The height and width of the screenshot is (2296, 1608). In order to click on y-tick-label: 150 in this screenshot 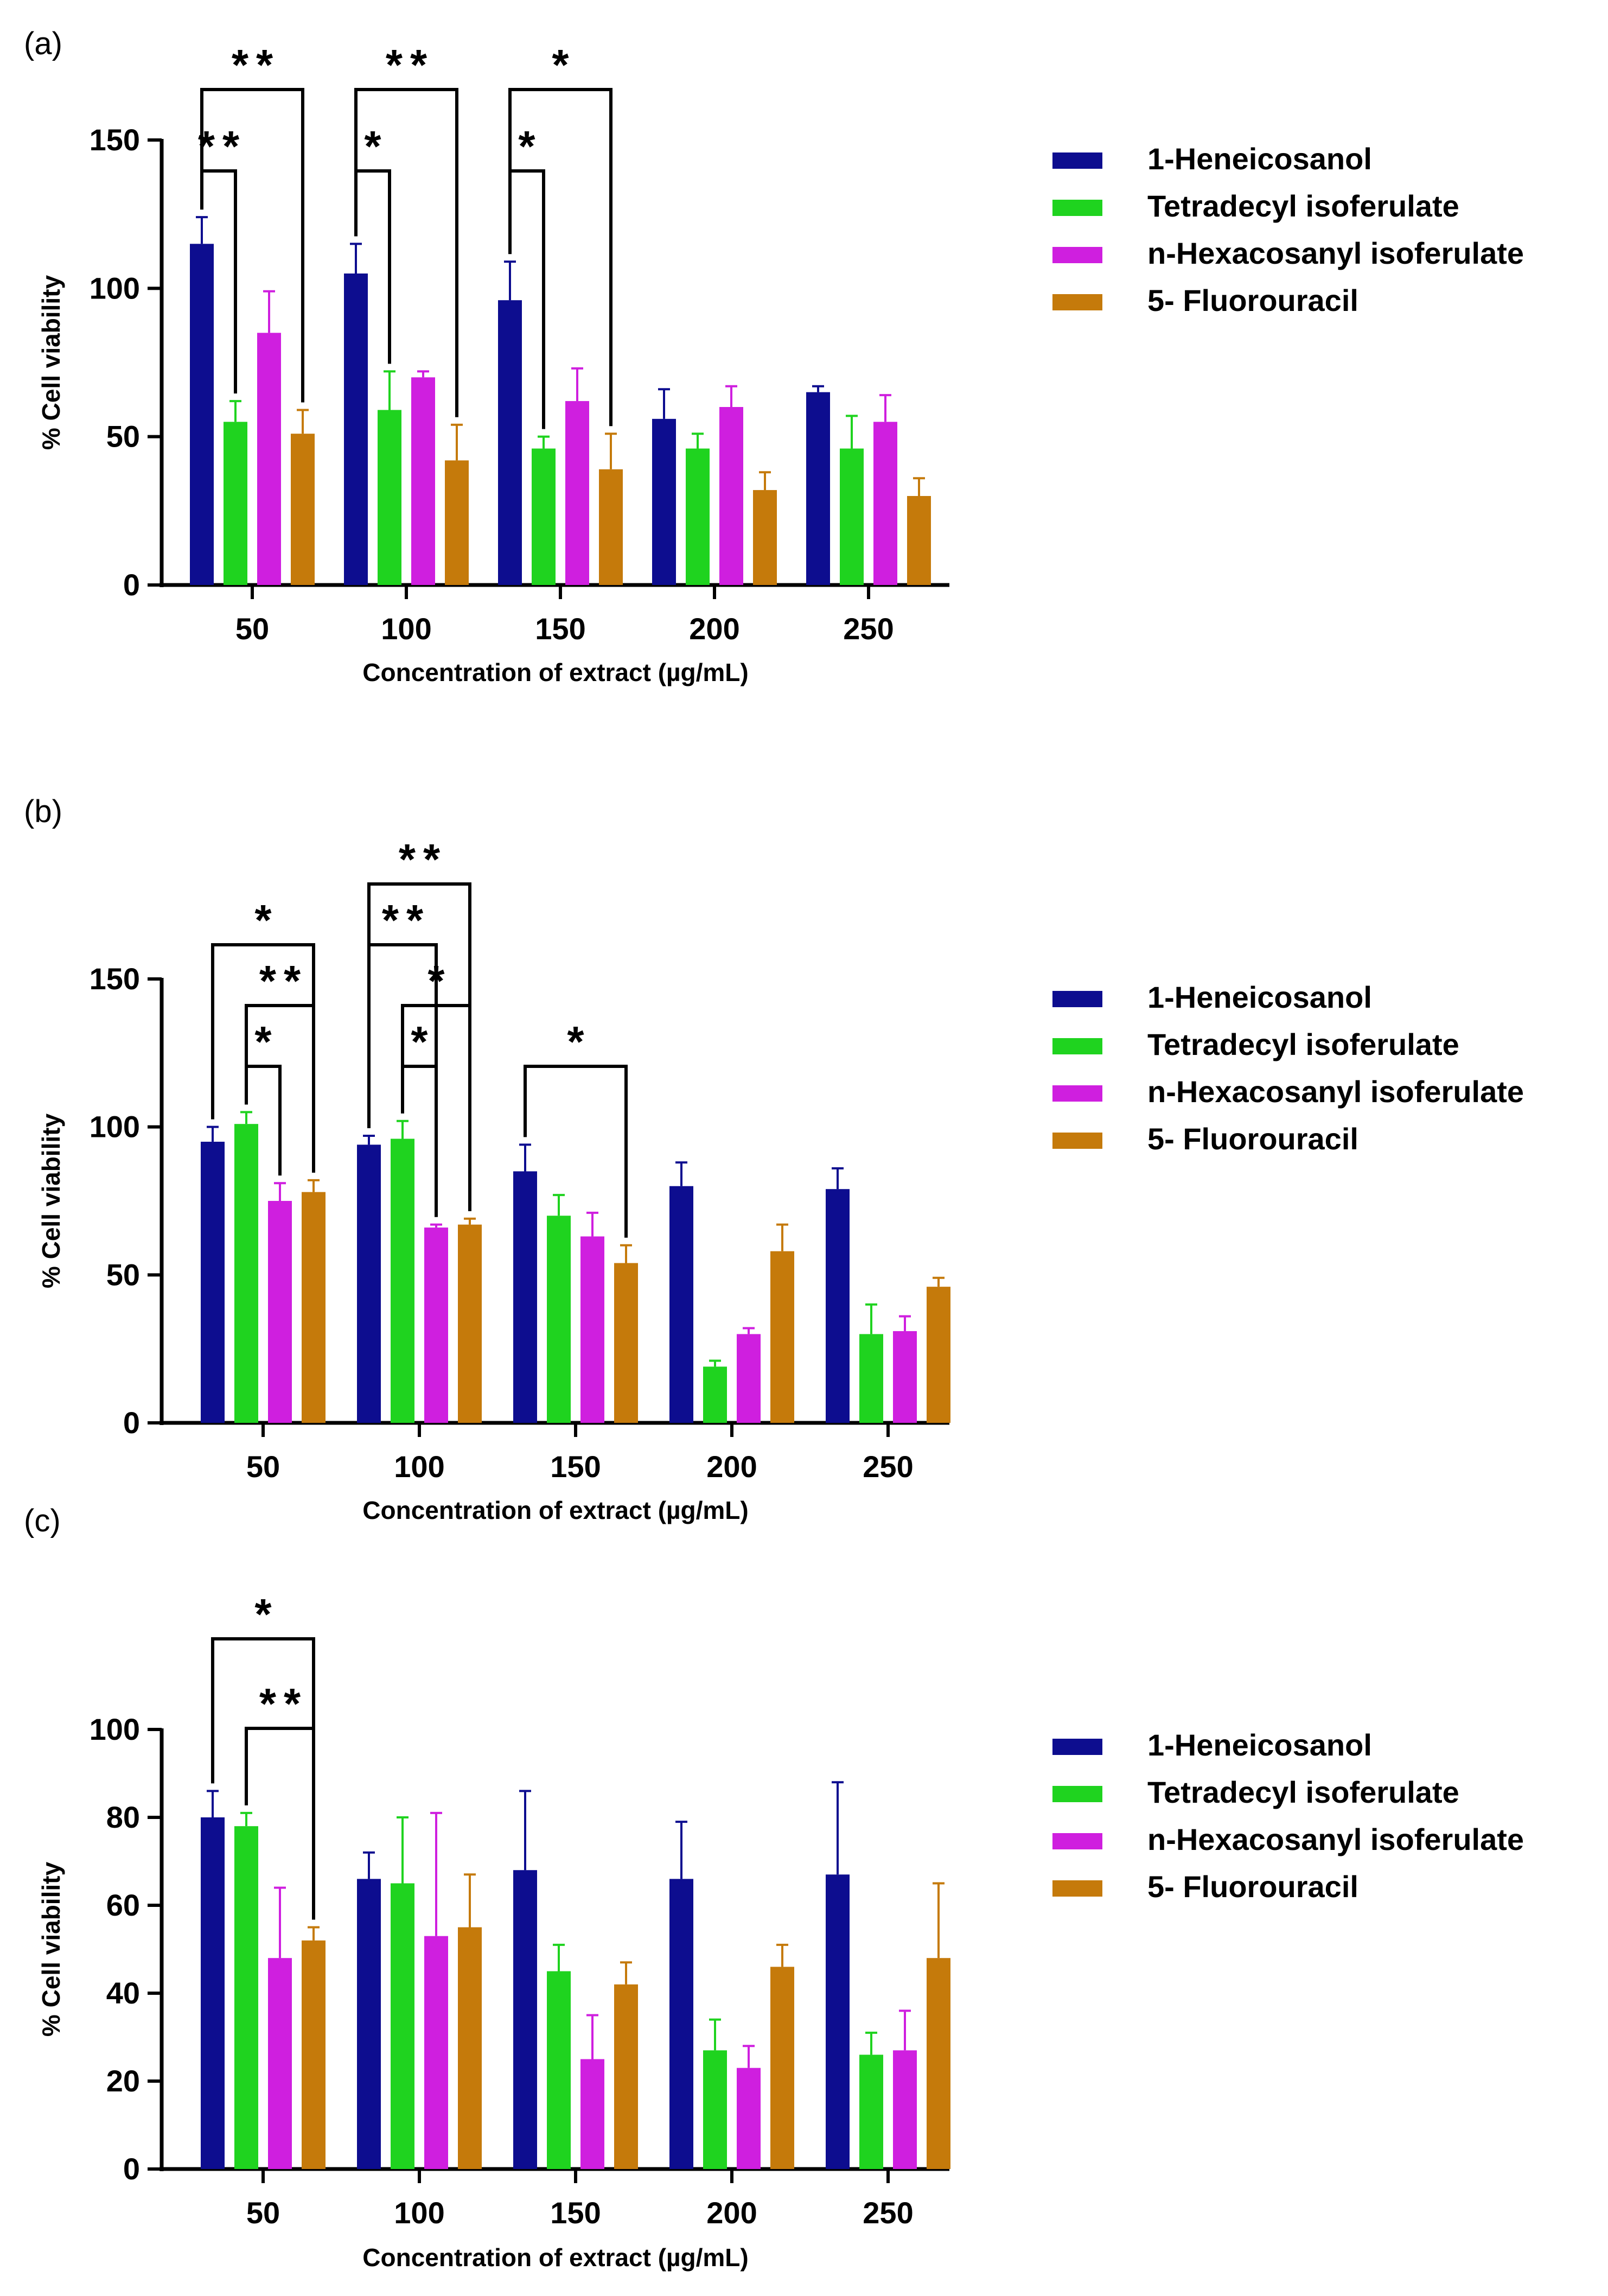, I will do `click(115, 979)`.